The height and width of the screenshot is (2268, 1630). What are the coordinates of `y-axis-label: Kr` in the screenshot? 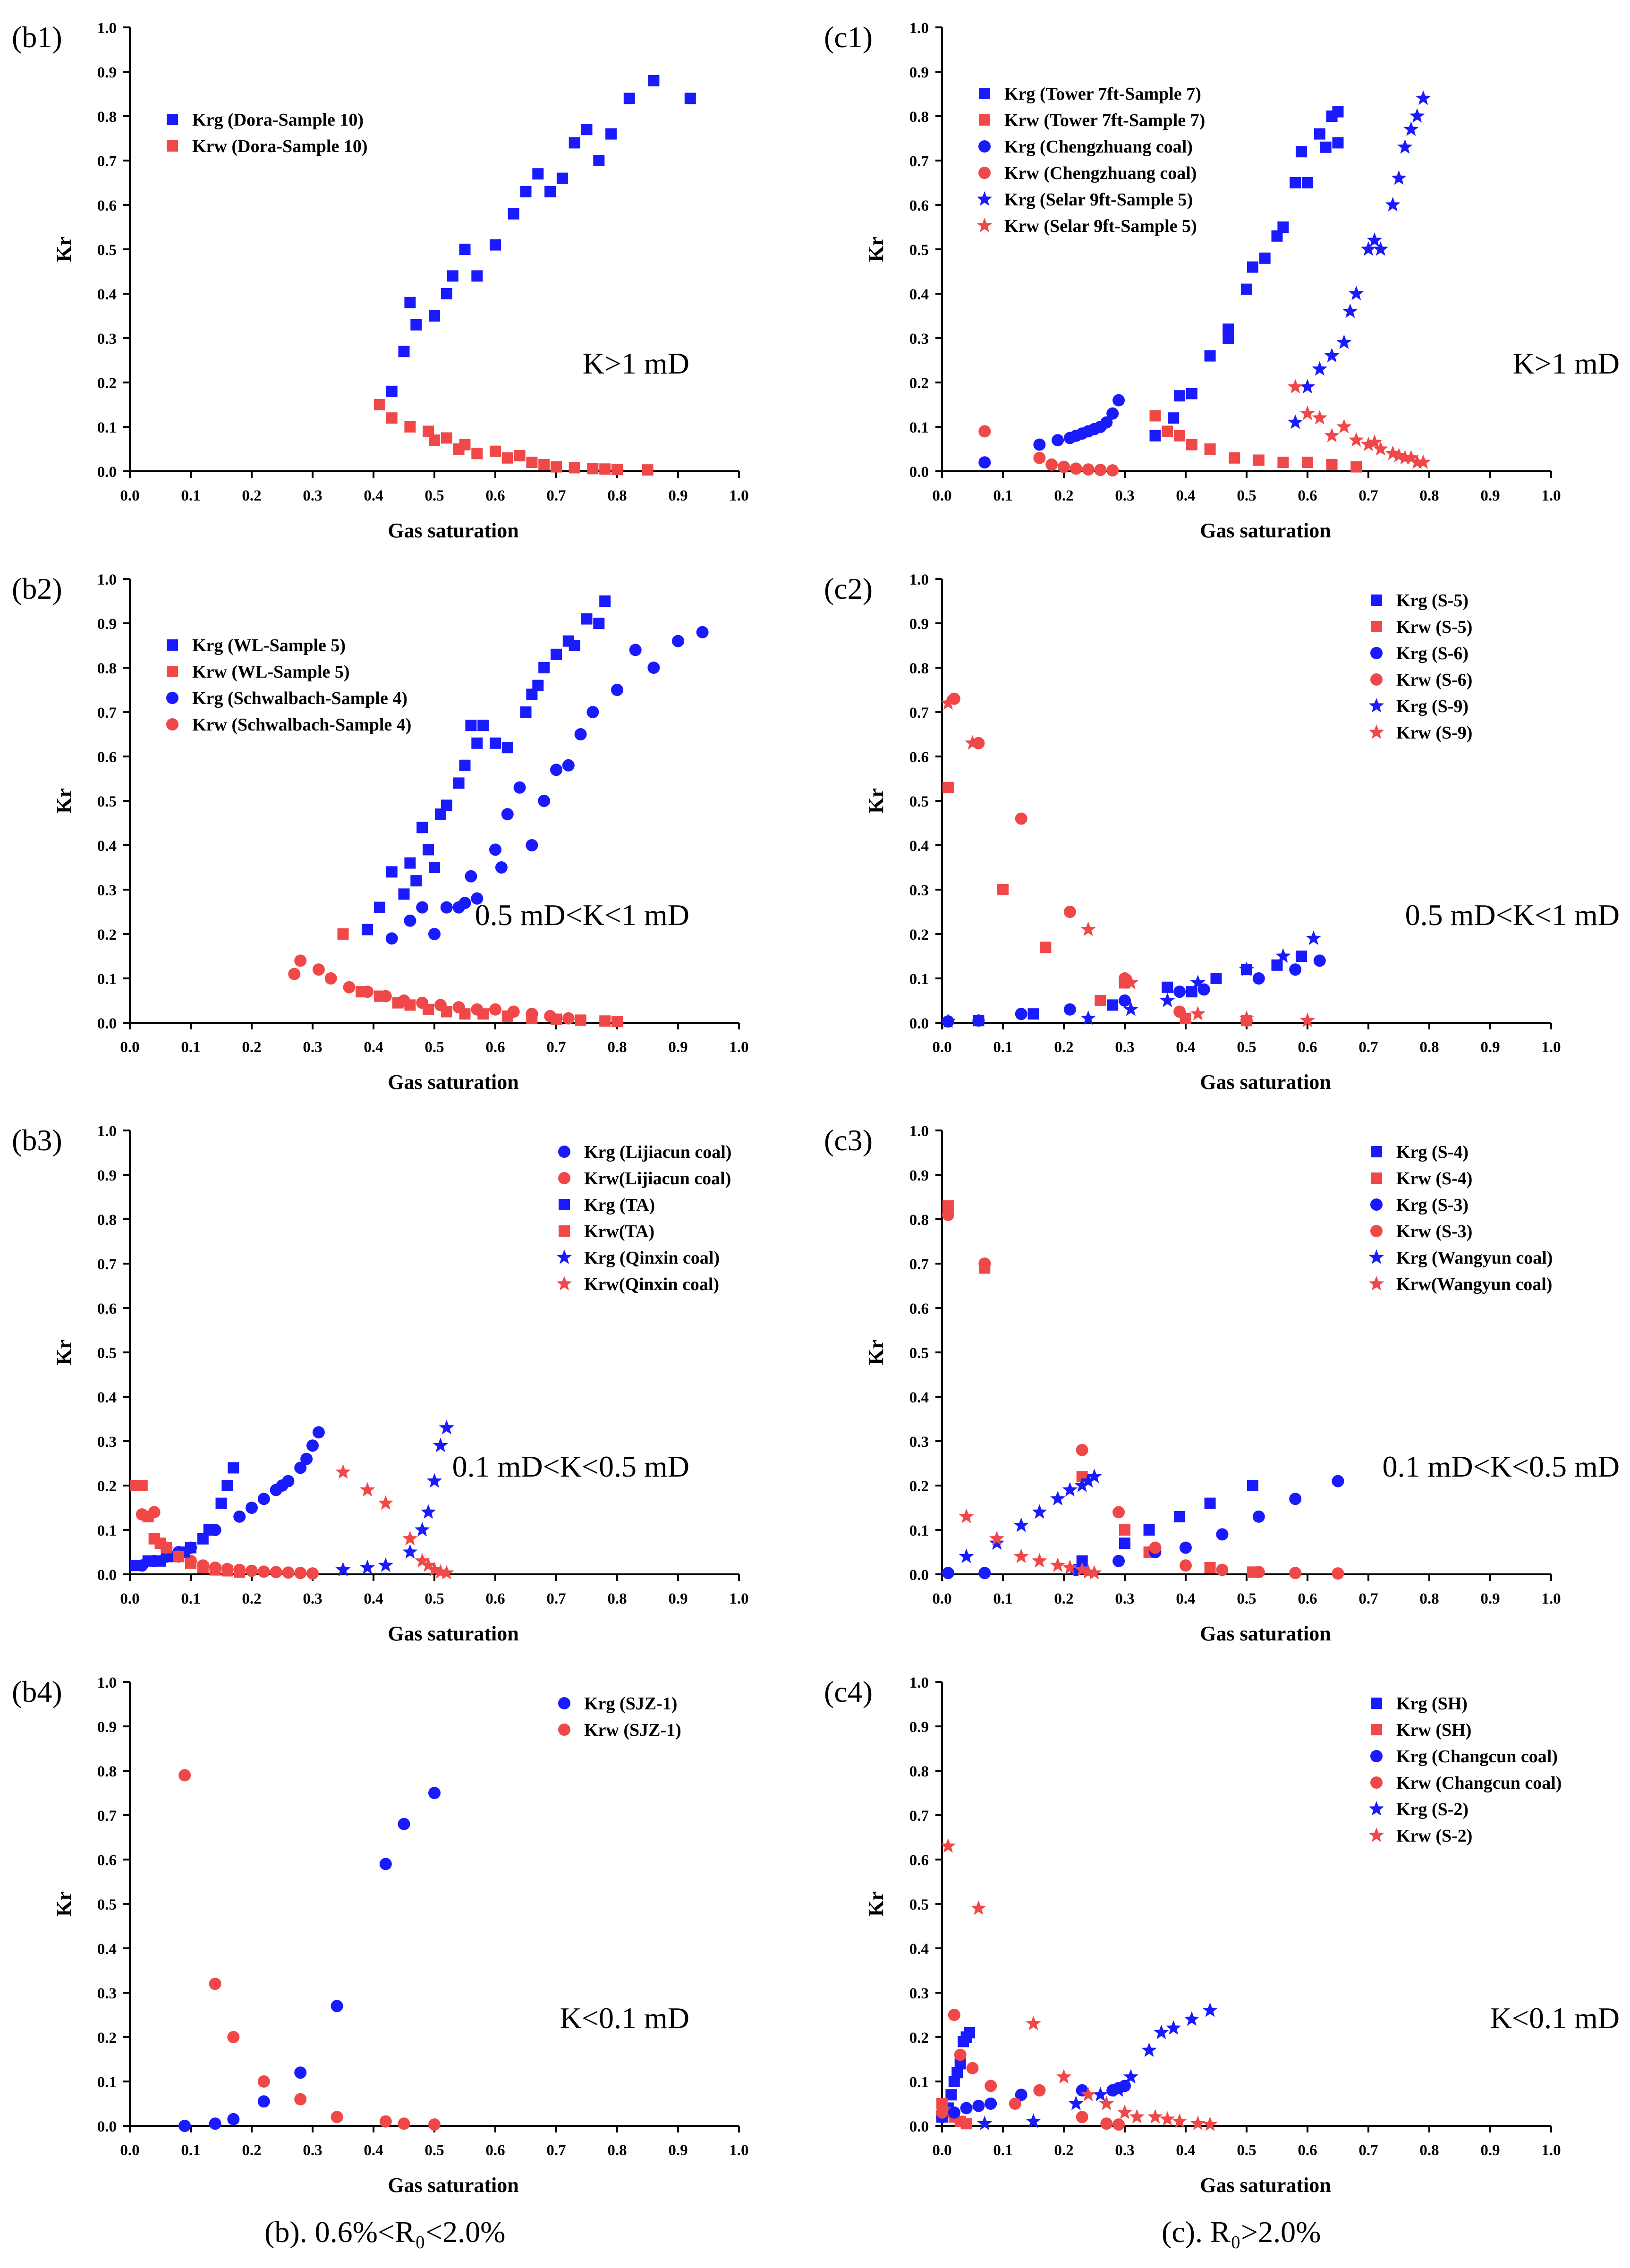 It's located at (876, 1353).